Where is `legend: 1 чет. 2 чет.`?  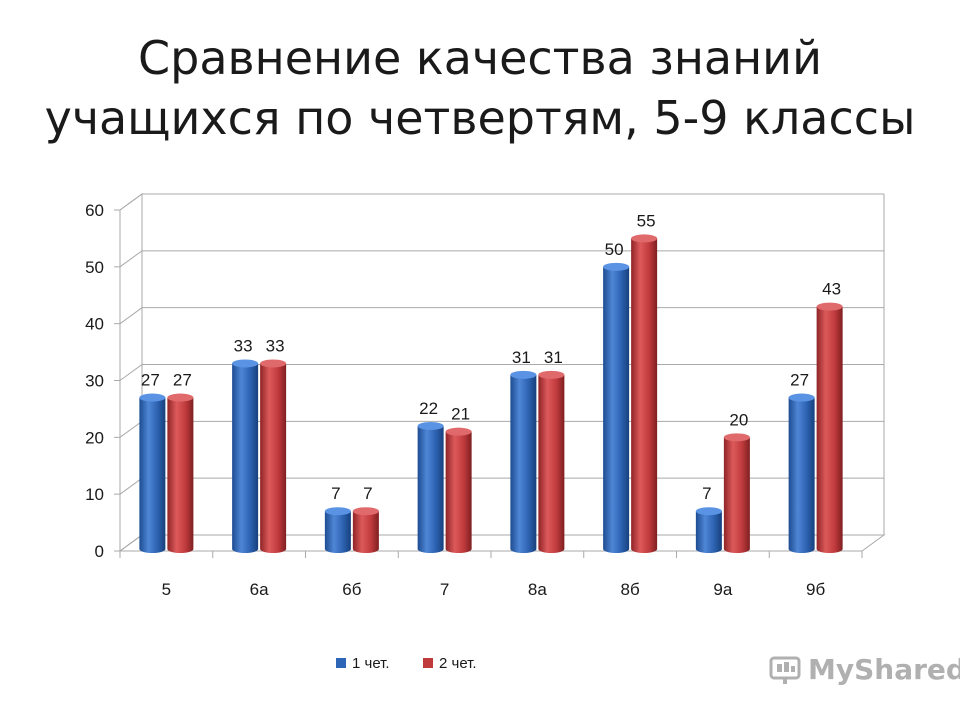 legend: 1 чет. 2 чет. is located at coordinates (406, 663).